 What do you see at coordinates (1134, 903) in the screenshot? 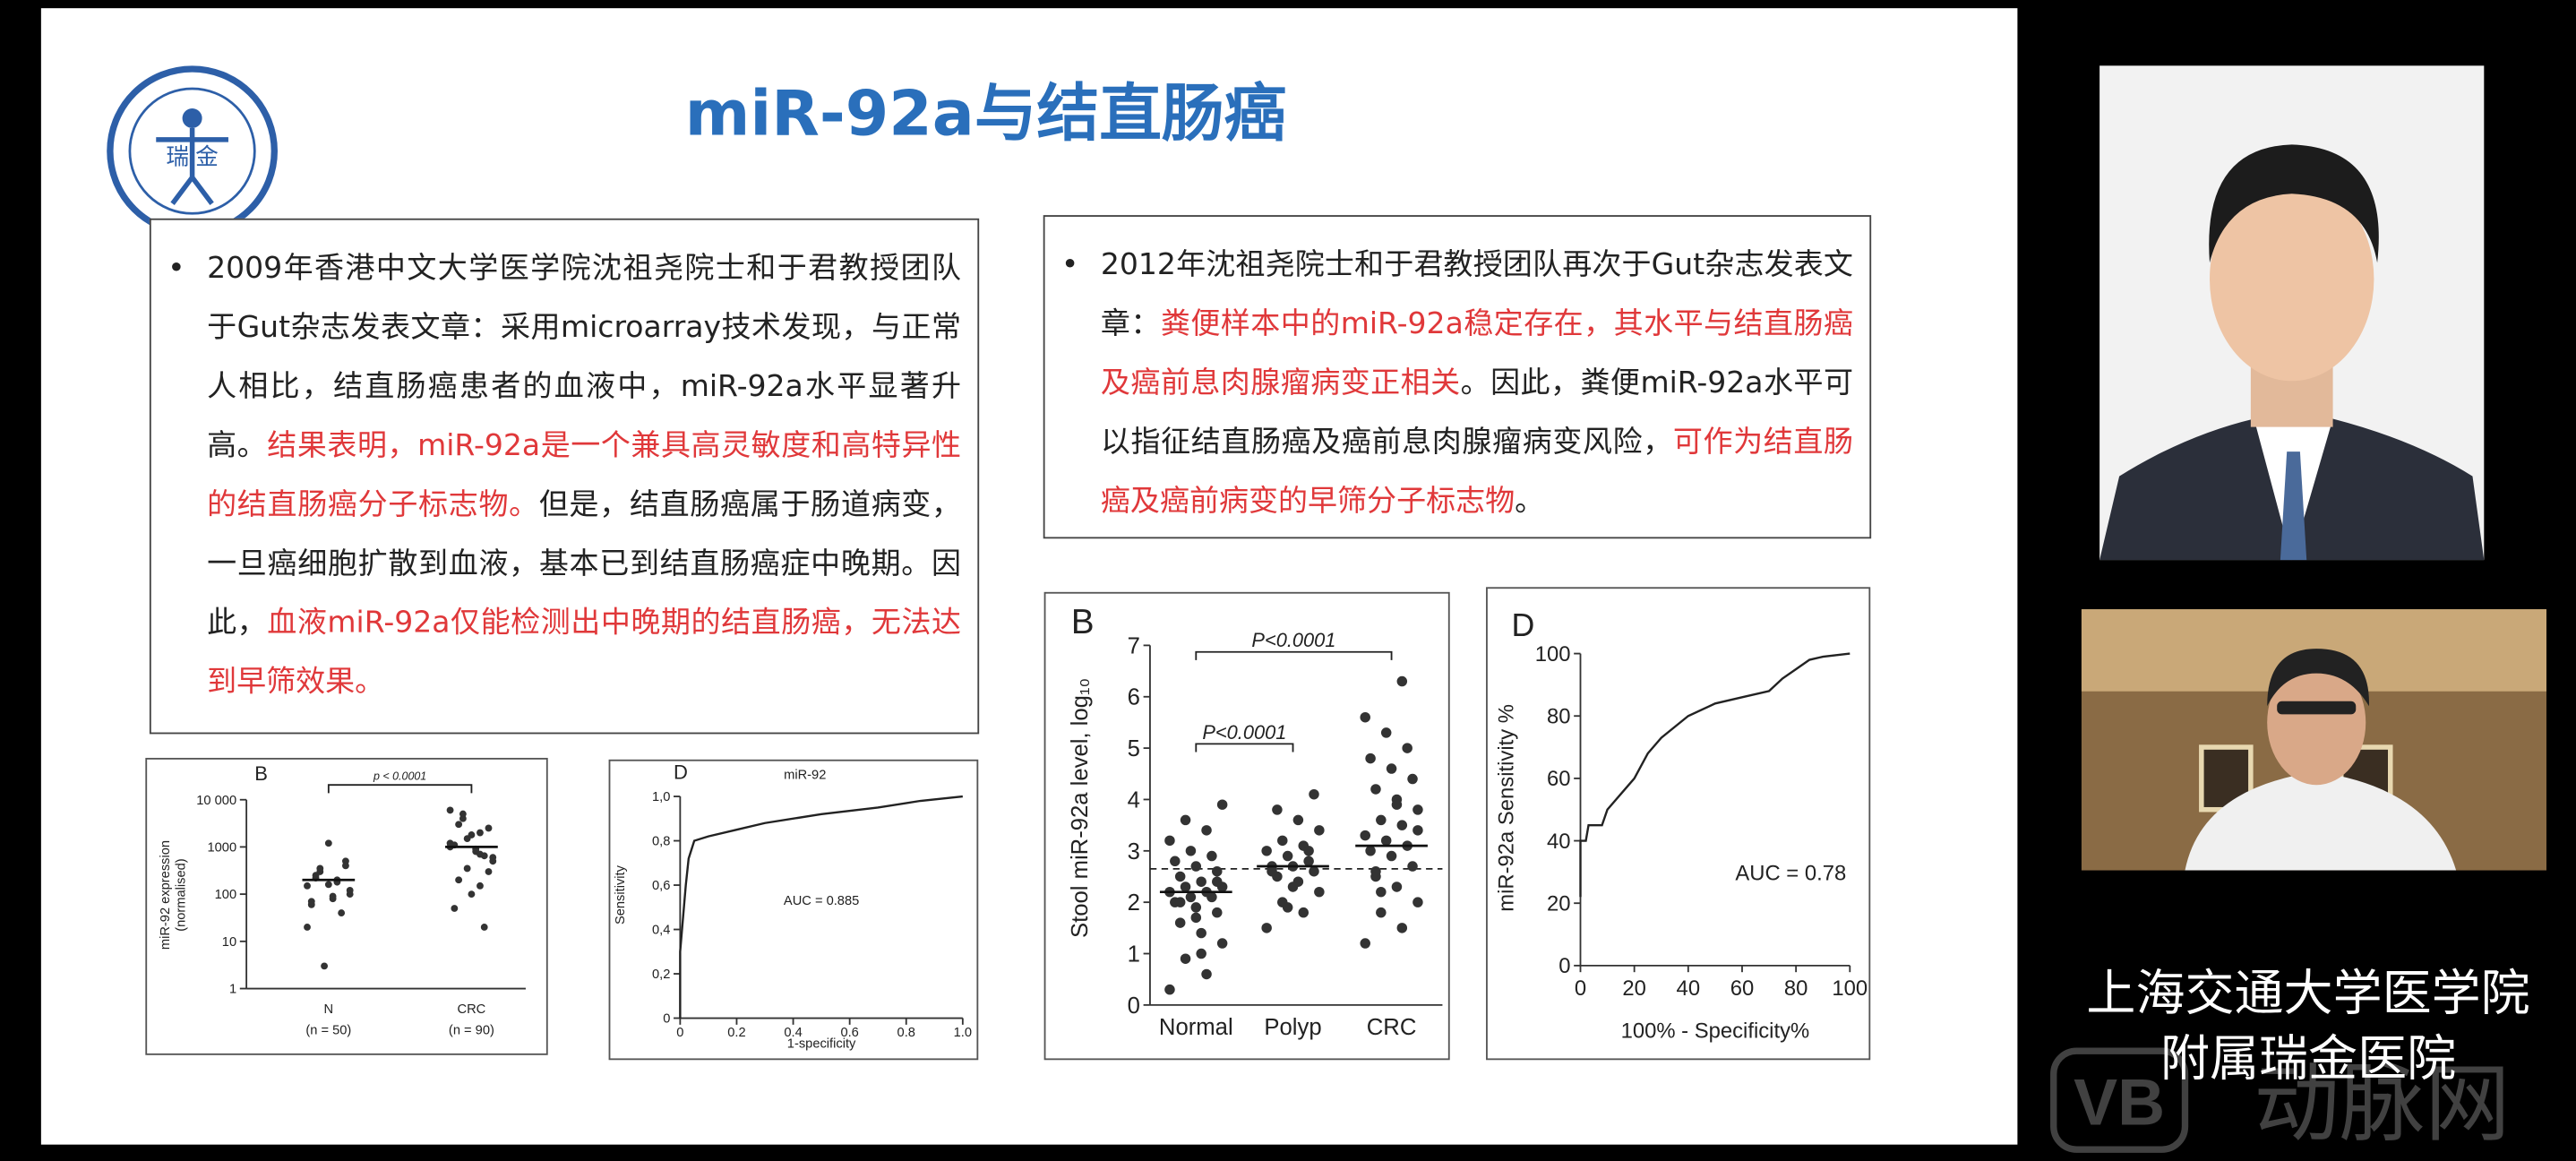
I see `y-tick-label: 2` at bounding box center [1134, 903].